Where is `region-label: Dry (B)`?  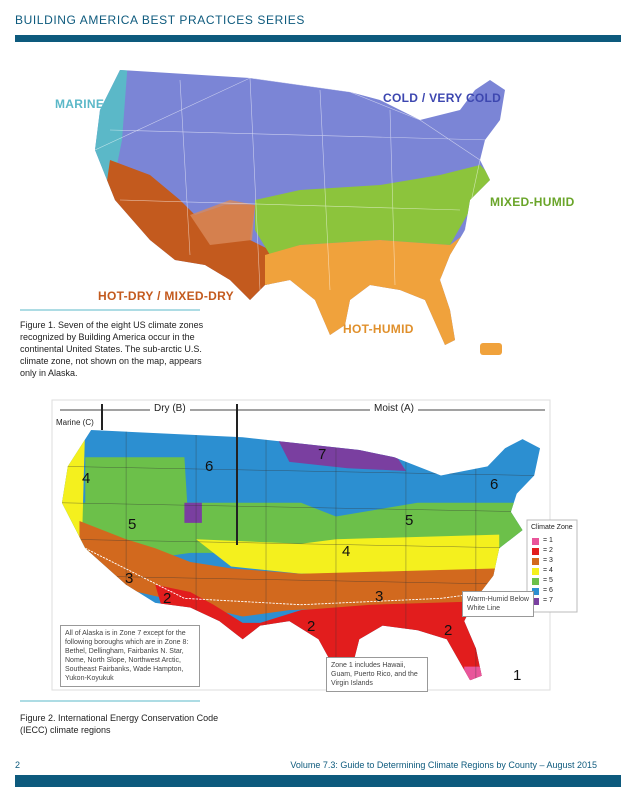 region-label: Dry (B) is located at coordinates (170, 408).